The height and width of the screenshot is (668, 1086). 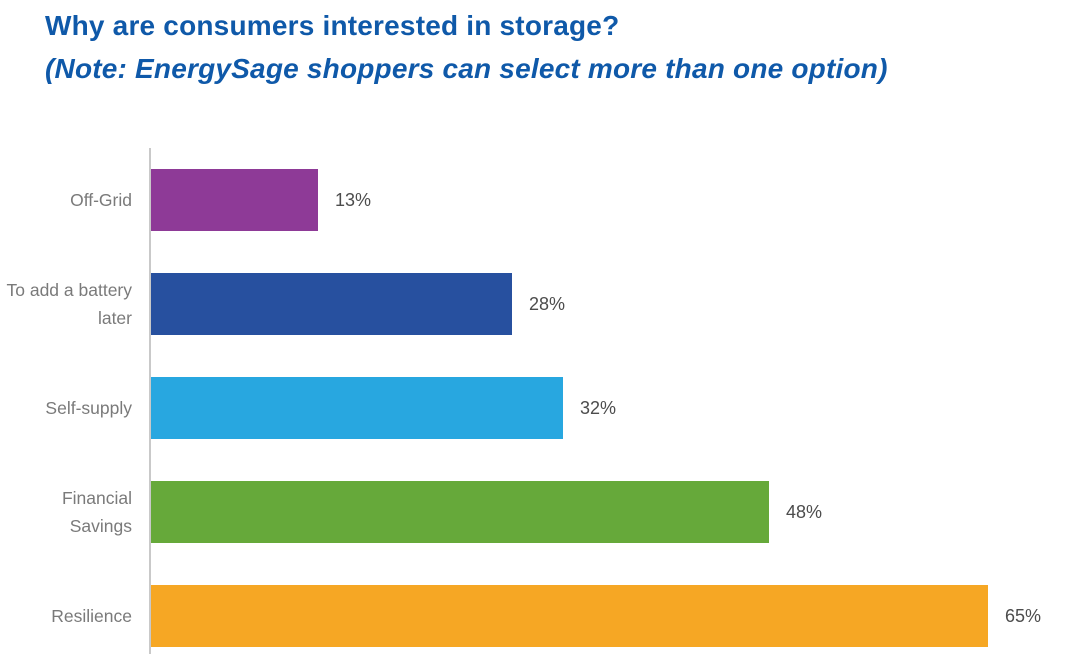 I want to click on value-label: 28%, so click(x=547, y=303).